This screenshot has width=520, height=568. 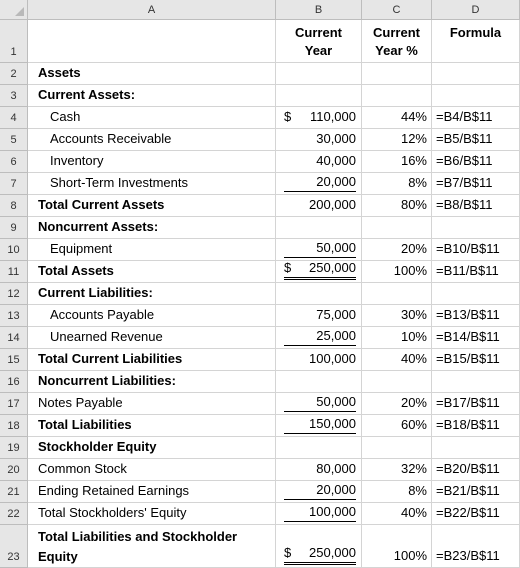 I want to click on cell-c: 60%, so click(x=397, y=426).